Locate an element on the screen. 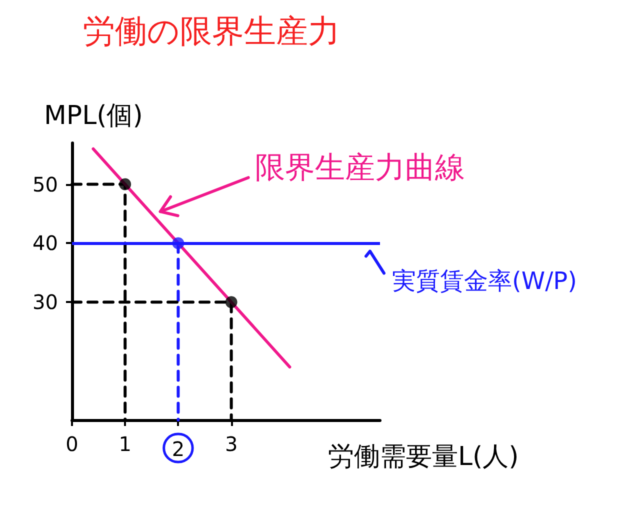  x-tick-label: 3 is located at coordinates (231, 444).